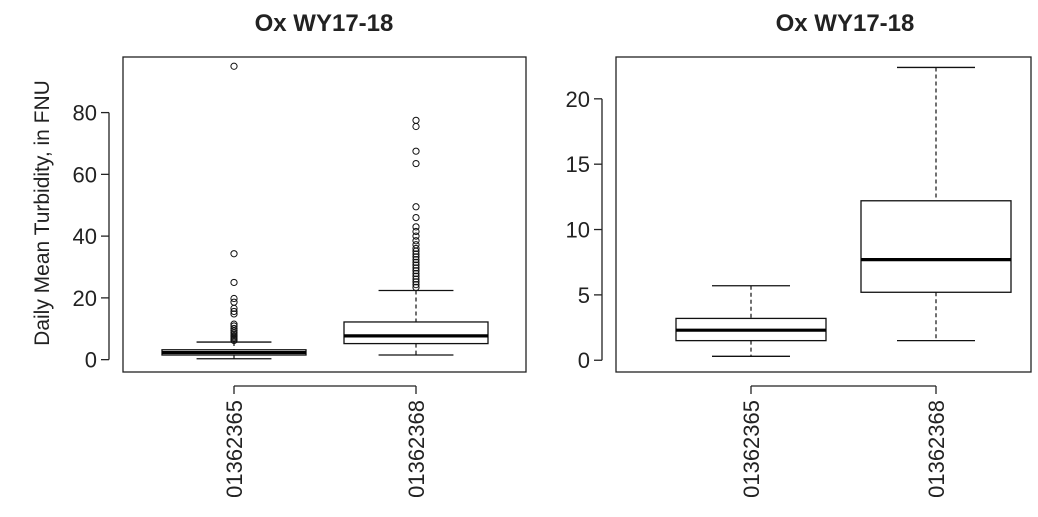 Image resolution: width=1038 pixels, height=517 pixels. Describe the element at coordinates (85, 113) in the screenshot. I see `y-tick-label: 80` at that location.